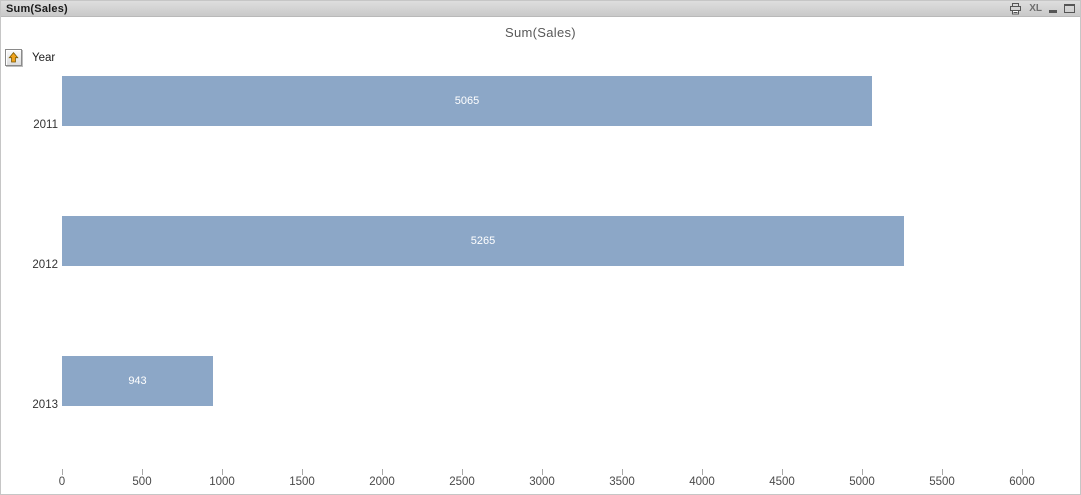  I want to click on x-axis-tick-label: 5500, so click(942, 482).